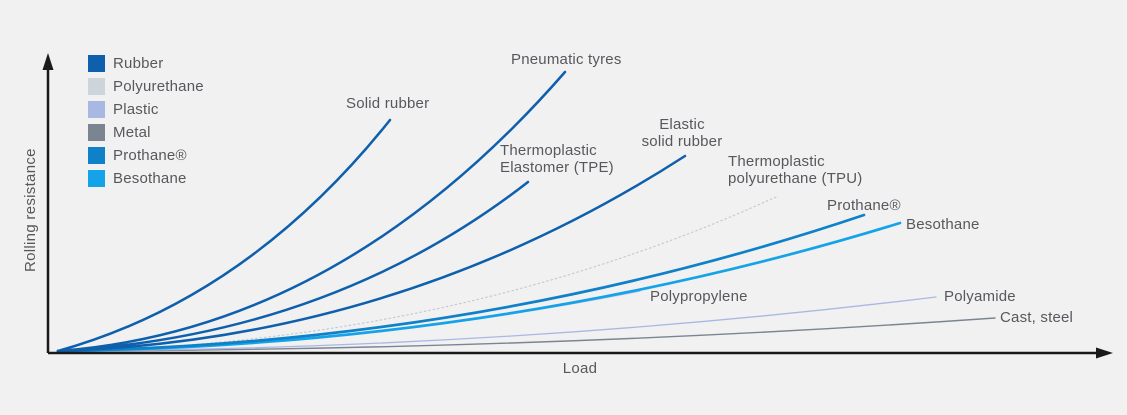 Image resolution: width=1127 pixels, height=415 pixels. Describe the element at coordinates (30, 210) in the screenshot. I see `y-axis-label: Rolling resistance` at that location.